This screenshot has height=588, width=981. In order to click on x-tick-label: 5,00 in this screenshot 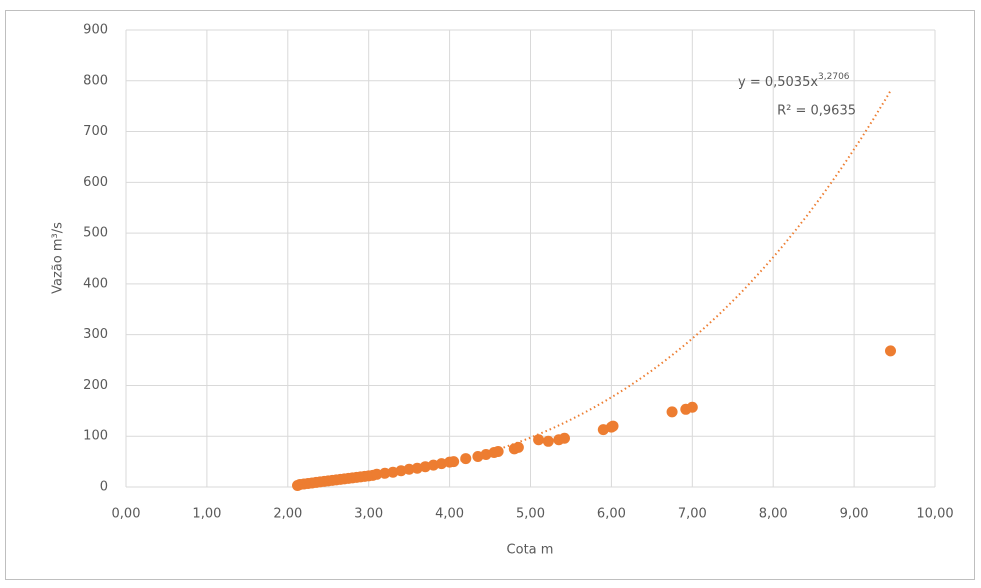, I will do `click(530, 514)`.